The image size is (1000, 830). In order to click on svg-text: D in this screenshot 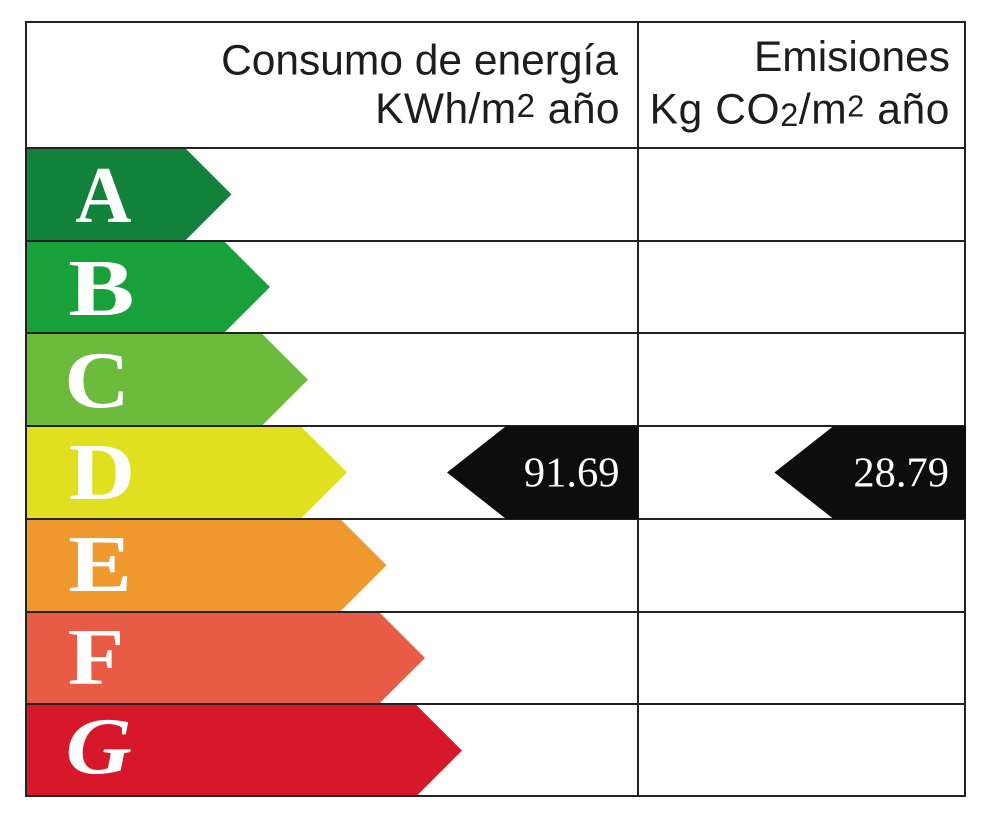, I will do `click(102, 472)`.